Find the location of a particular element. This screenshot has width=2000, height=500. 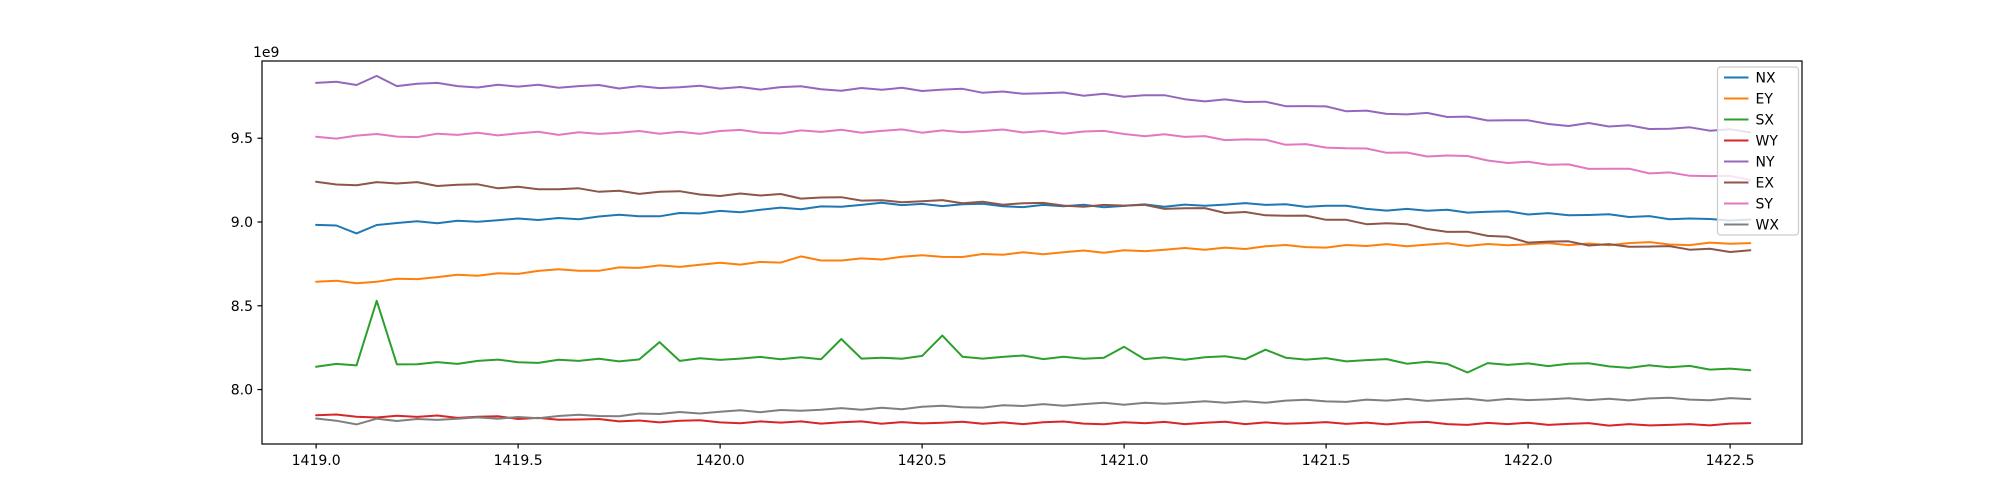

legend-box is located at coordinates (1758, 151).